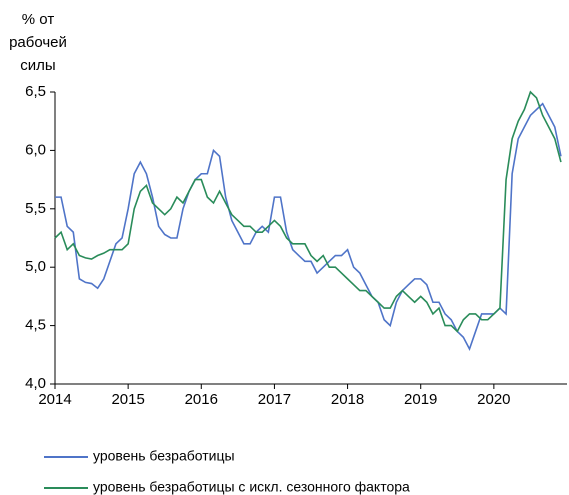 The image size is (569, 495). What do you see at coordinates (35, 208) in the screenshot?
I see `y-tick-label: 5,5` at bounding box center [35, 208].